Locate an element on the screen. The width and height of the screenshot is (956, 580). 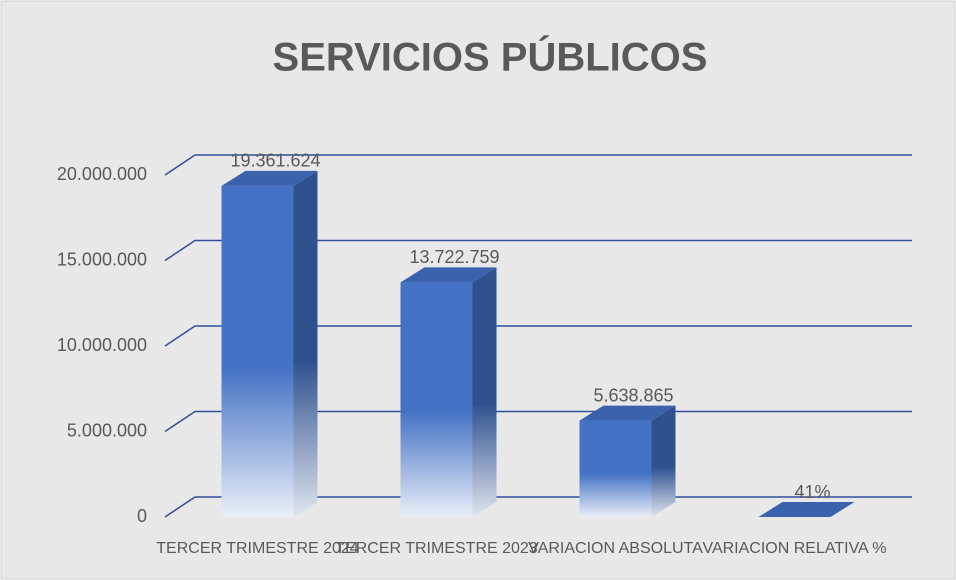
y-tick-label: 5.000.000 is located at coordinates (107, 430).